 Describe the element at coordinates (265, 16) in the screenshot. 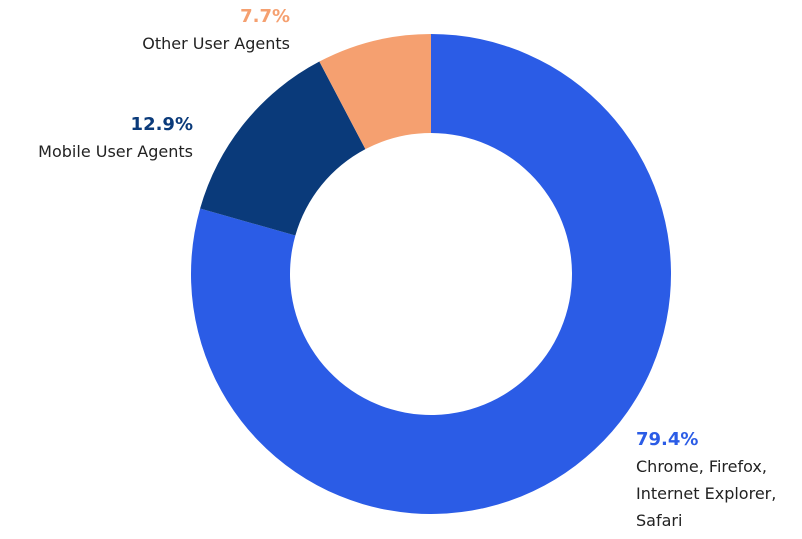

I see `value-label: 7.7%` at that location.